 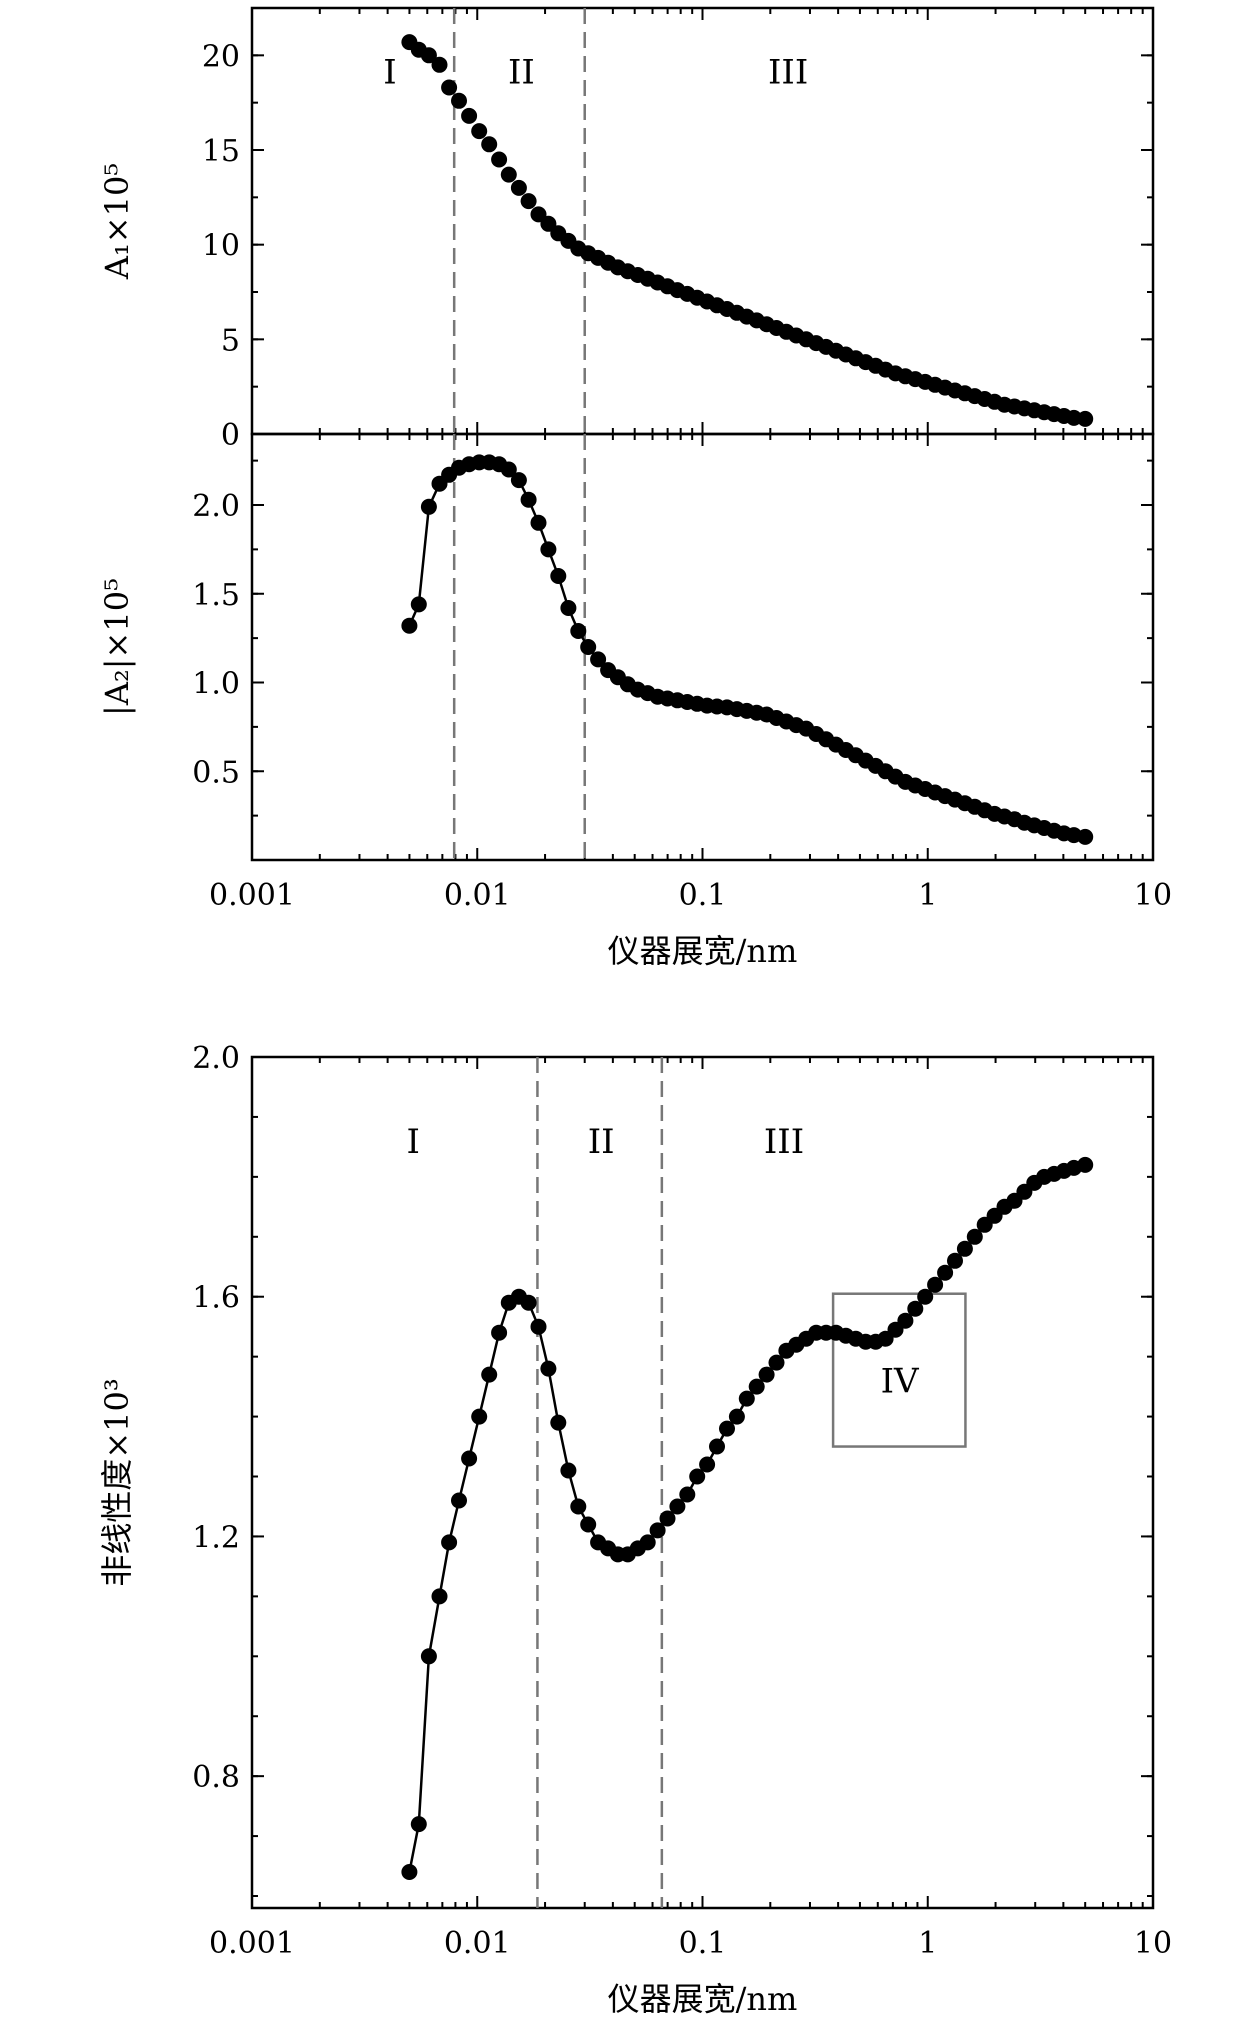 What do you see at coordinates (230, 340) in the screenshot?
I see `y-tick-label: 5` at bounding box center [230, 340].